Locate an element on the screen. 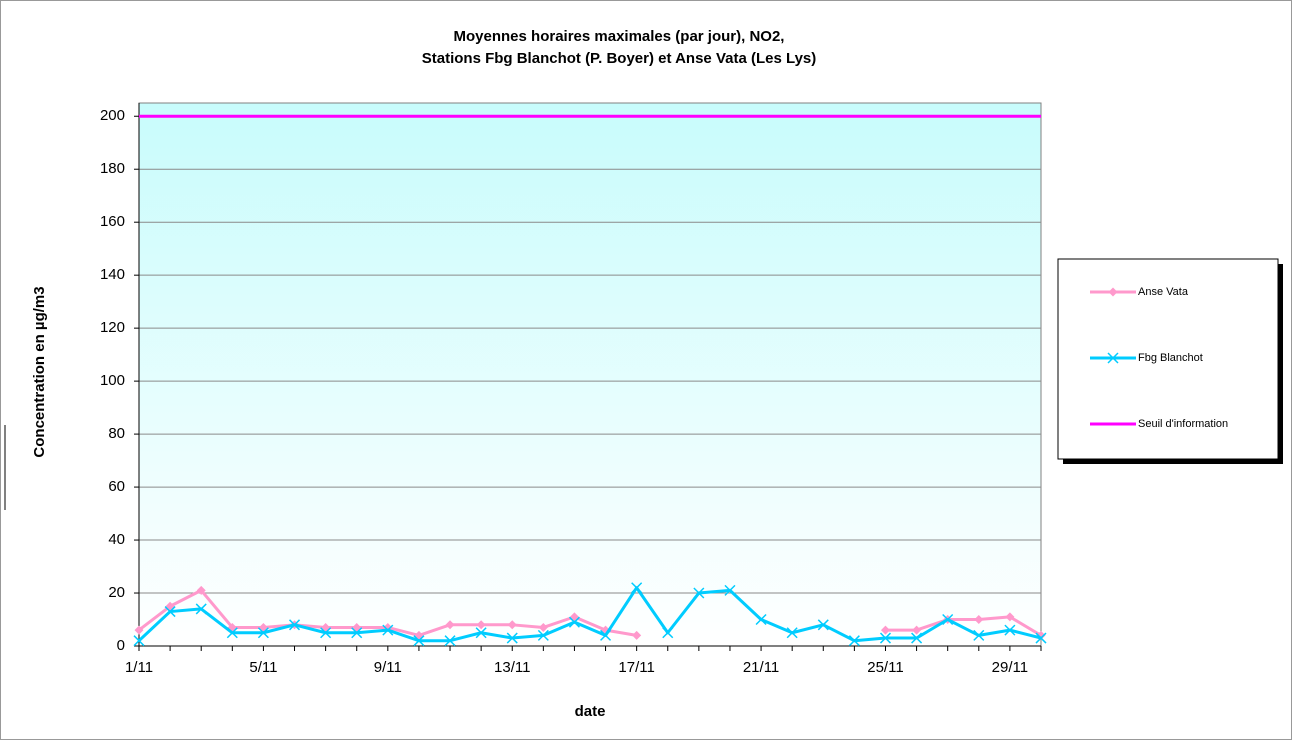 The image size is (1292, 740). x-tick-label: 21/11 is located at coordinates (761, 667).